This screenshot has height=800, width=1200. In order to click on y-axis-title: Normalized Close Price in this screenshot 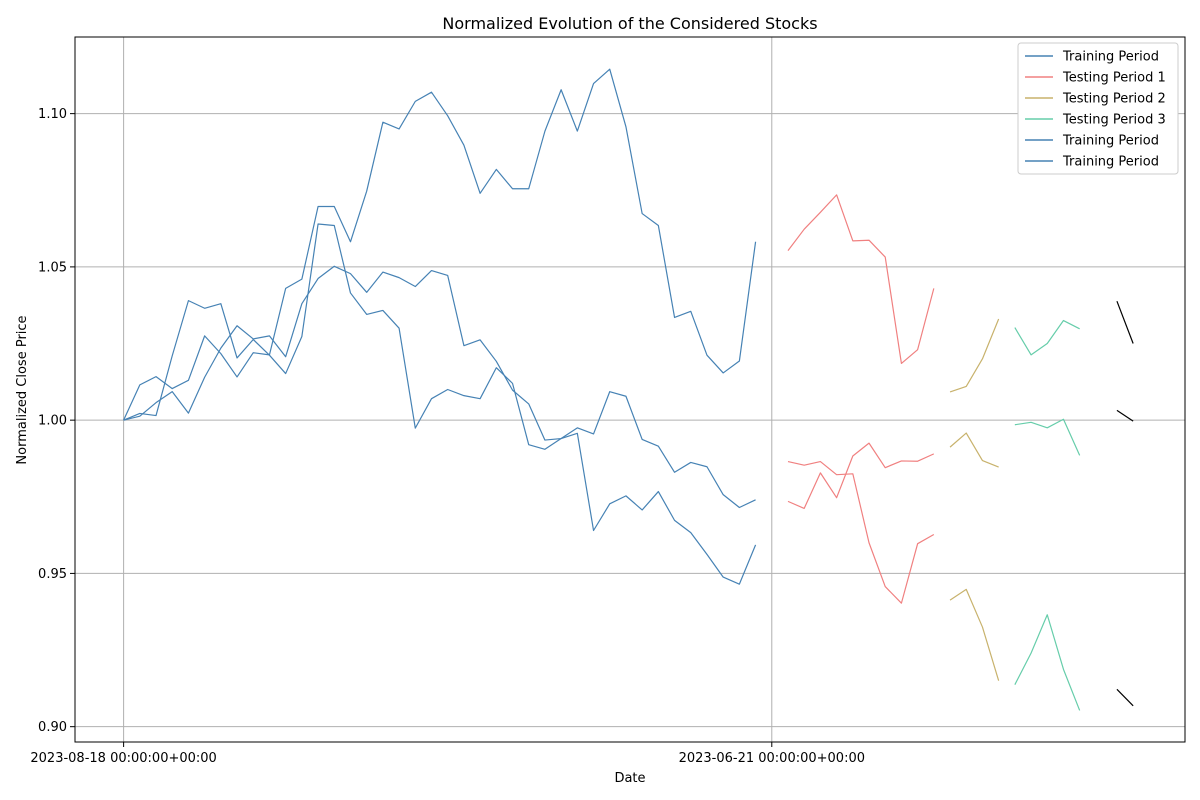, I will do `click(22, 389)`.